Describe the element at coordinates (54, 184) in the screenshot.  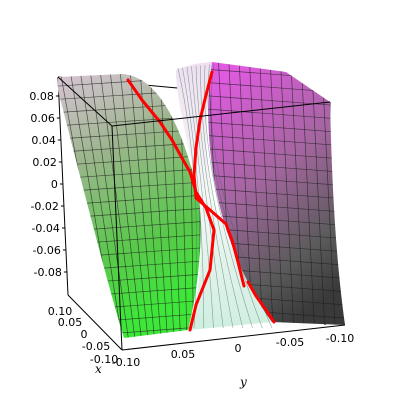
I see `z-tick-label: 0` at that location.